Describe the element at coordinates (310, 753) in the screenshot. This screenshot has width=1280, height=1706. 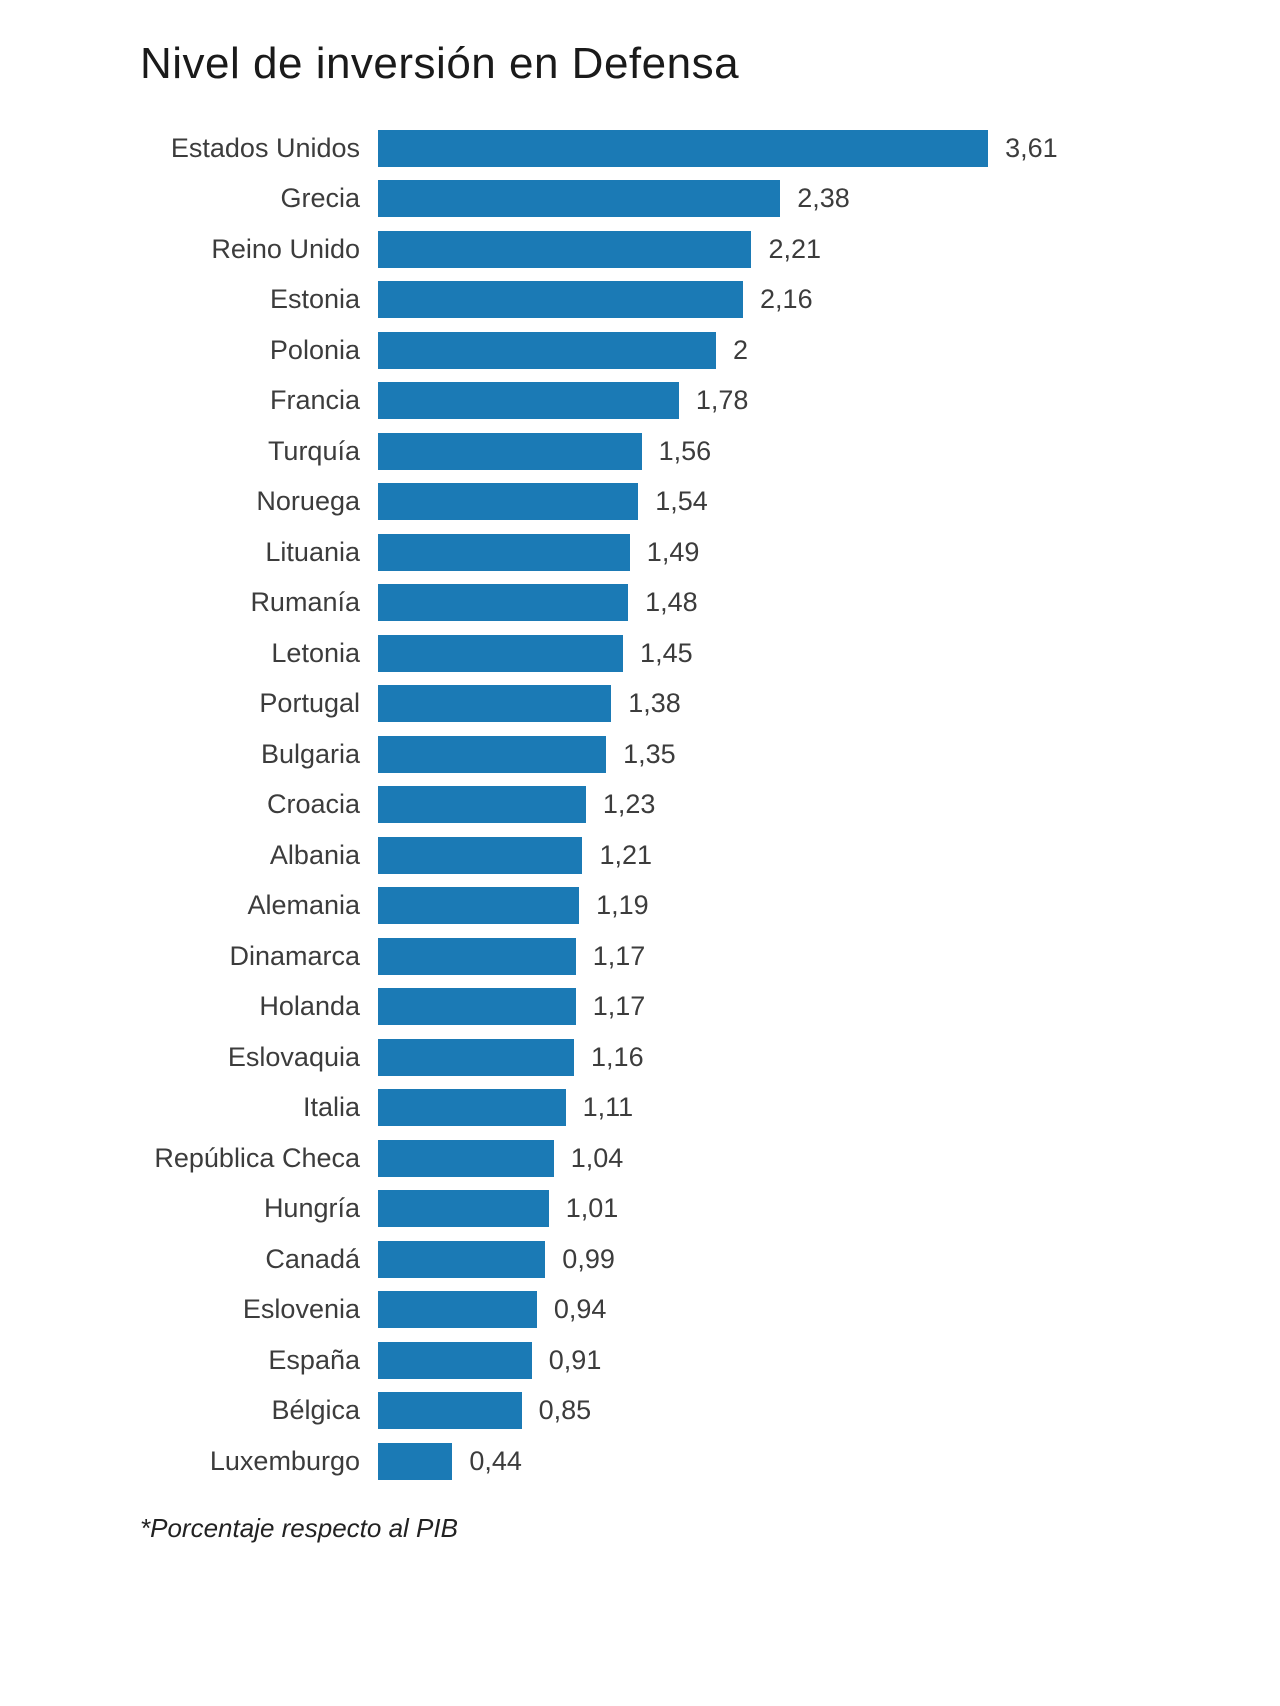
I see `category-label: Bulgaria` at that location.